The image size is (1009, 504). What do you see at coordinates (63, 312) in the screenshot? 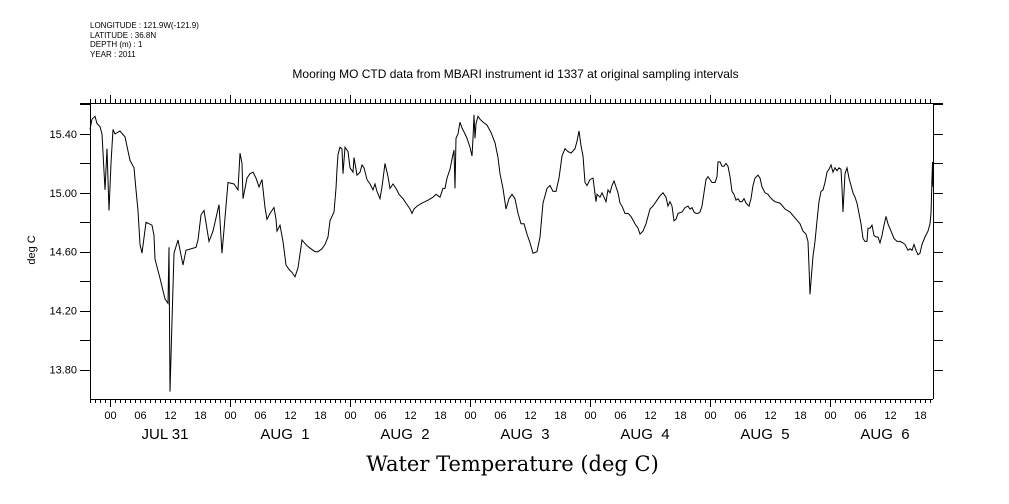
I see `y-tick-label: 14.20` at bounding box center [63, 312].